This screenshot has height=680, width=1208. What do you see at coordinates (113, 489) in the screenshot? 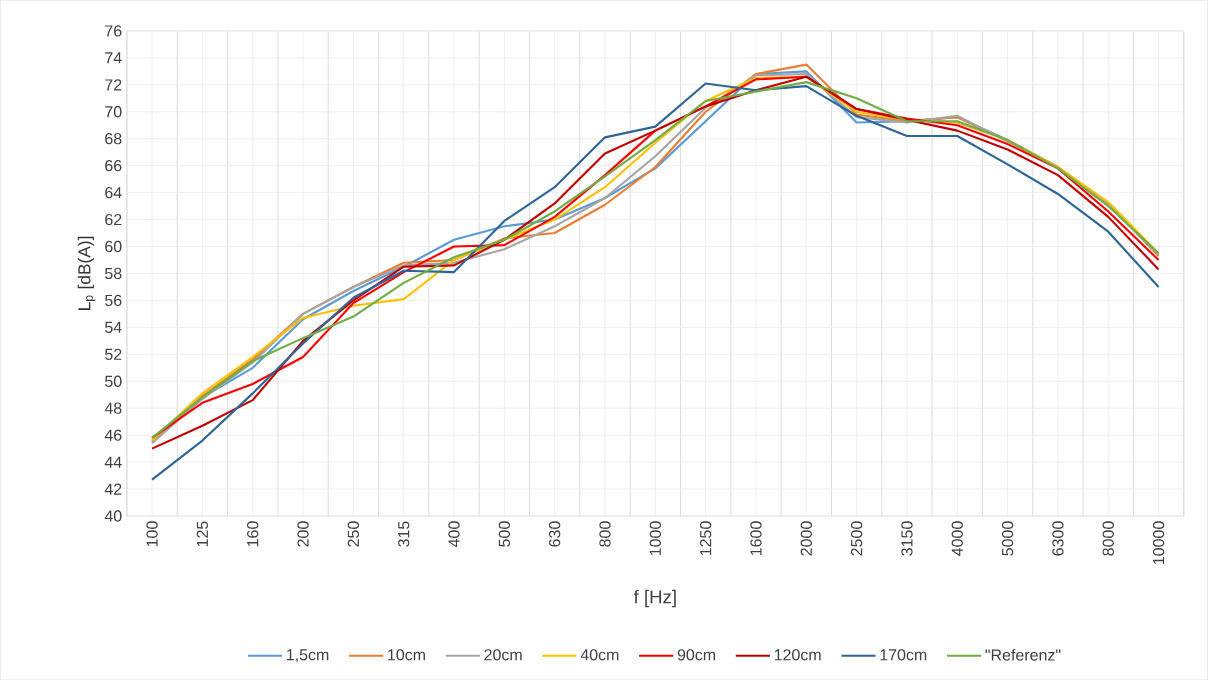
I see `y-tick-label: 42` at bounding box center [113, 489].